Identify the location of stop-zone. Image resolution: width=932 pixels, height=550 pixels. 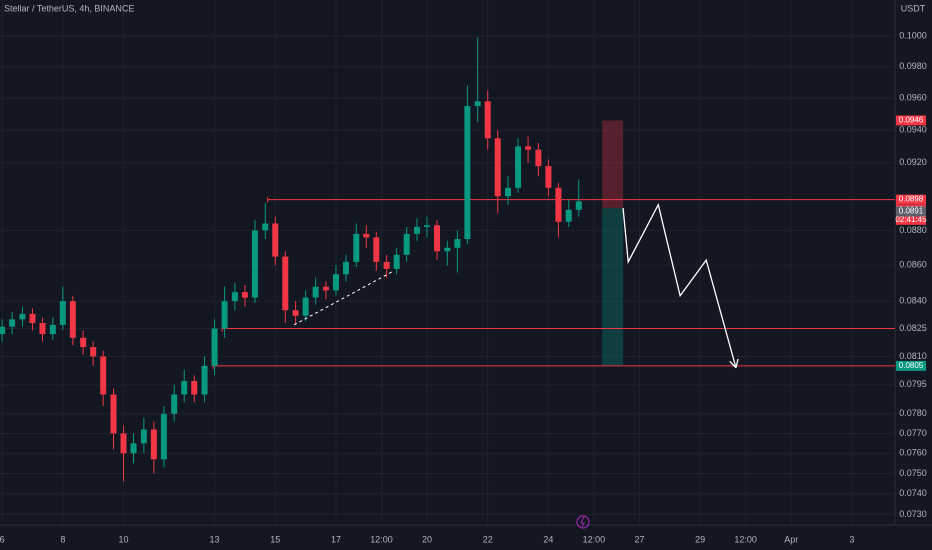
(613, 164).